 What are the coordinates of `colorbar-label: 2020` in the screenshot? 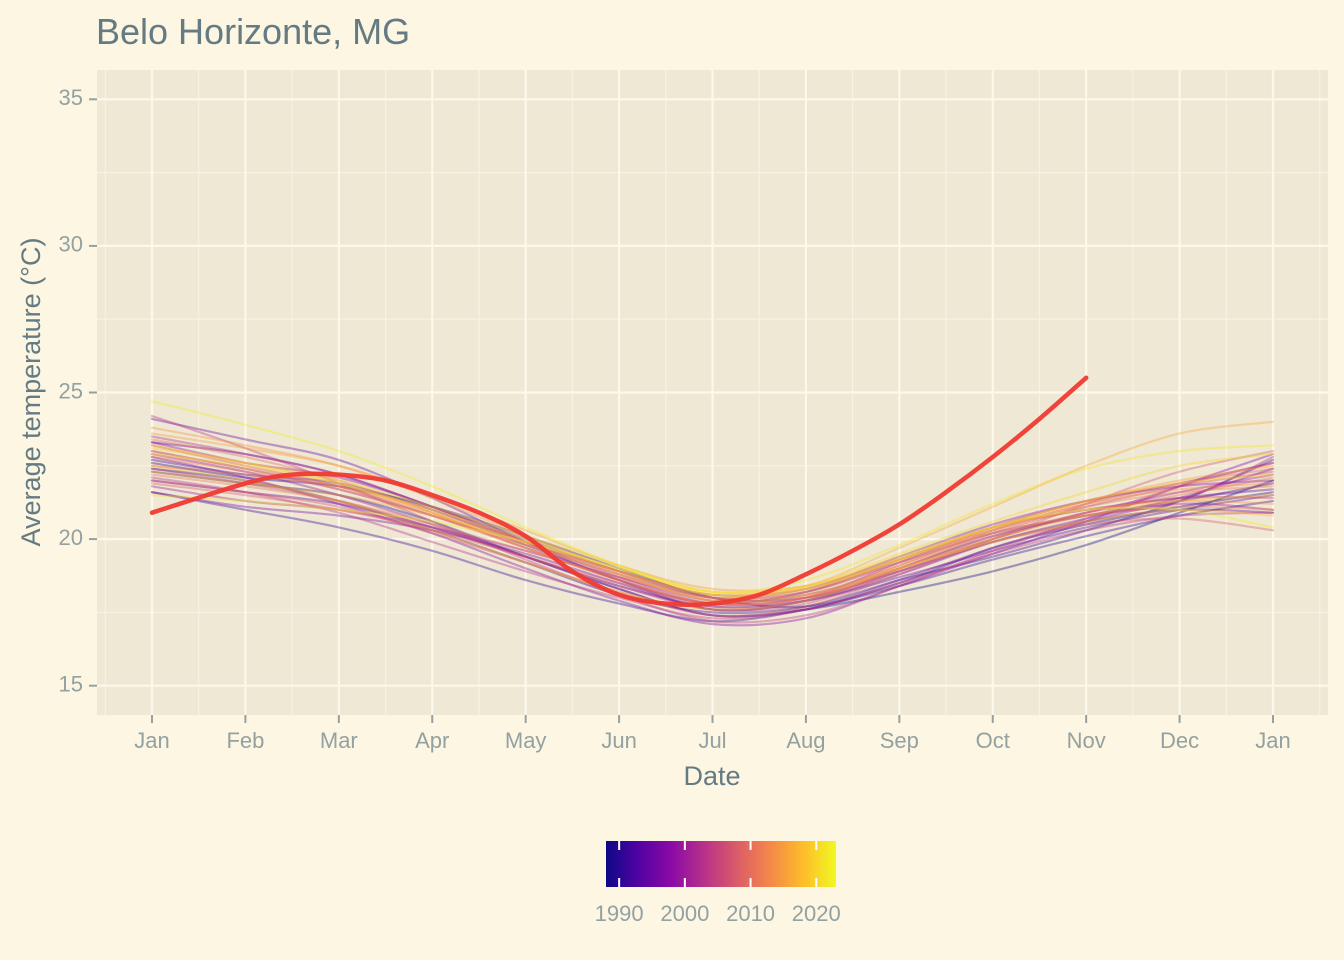 It's located at (816, 913).